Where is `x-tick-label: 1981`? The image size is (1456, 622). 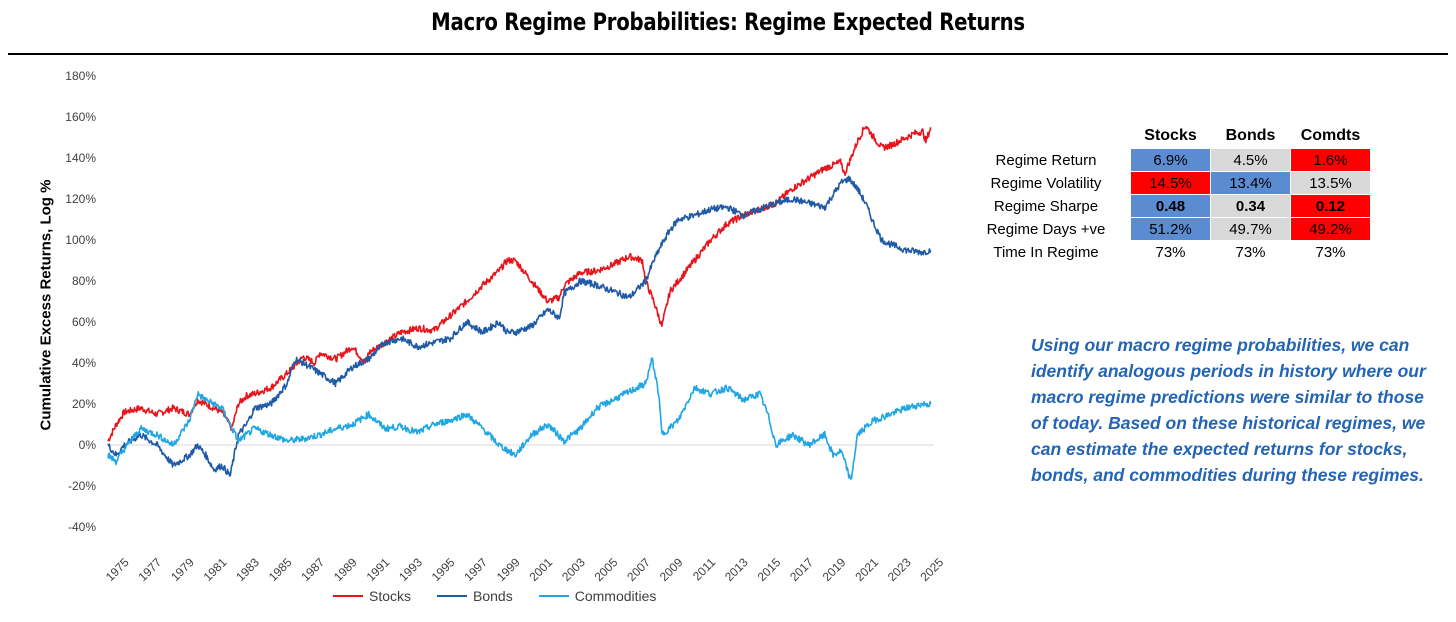 x-tick-label: 1981 is located at coordinates (215, 569).